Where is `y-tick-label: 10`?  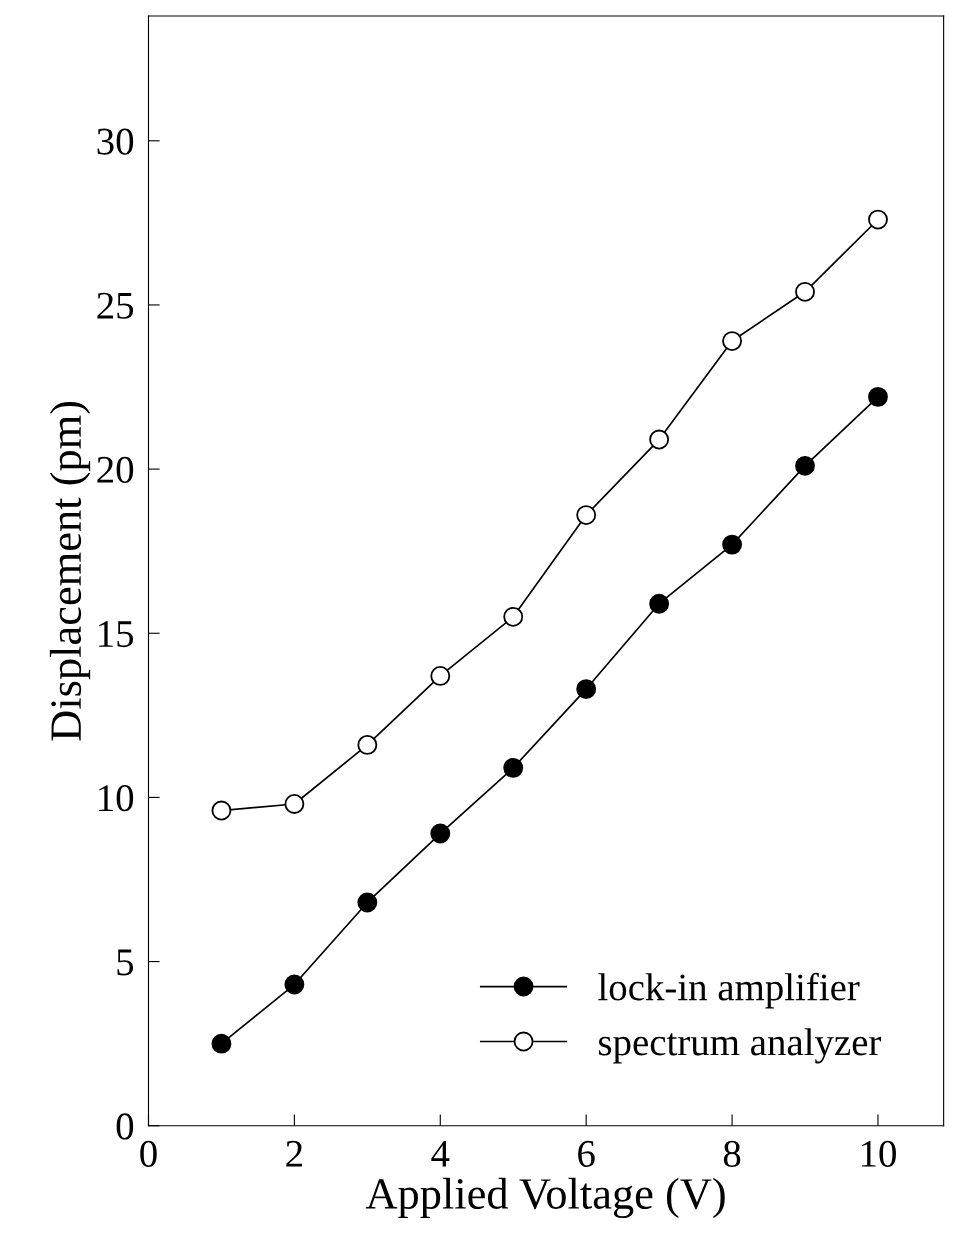 y-tick-label: 10 is located at coordinates (116, 798).